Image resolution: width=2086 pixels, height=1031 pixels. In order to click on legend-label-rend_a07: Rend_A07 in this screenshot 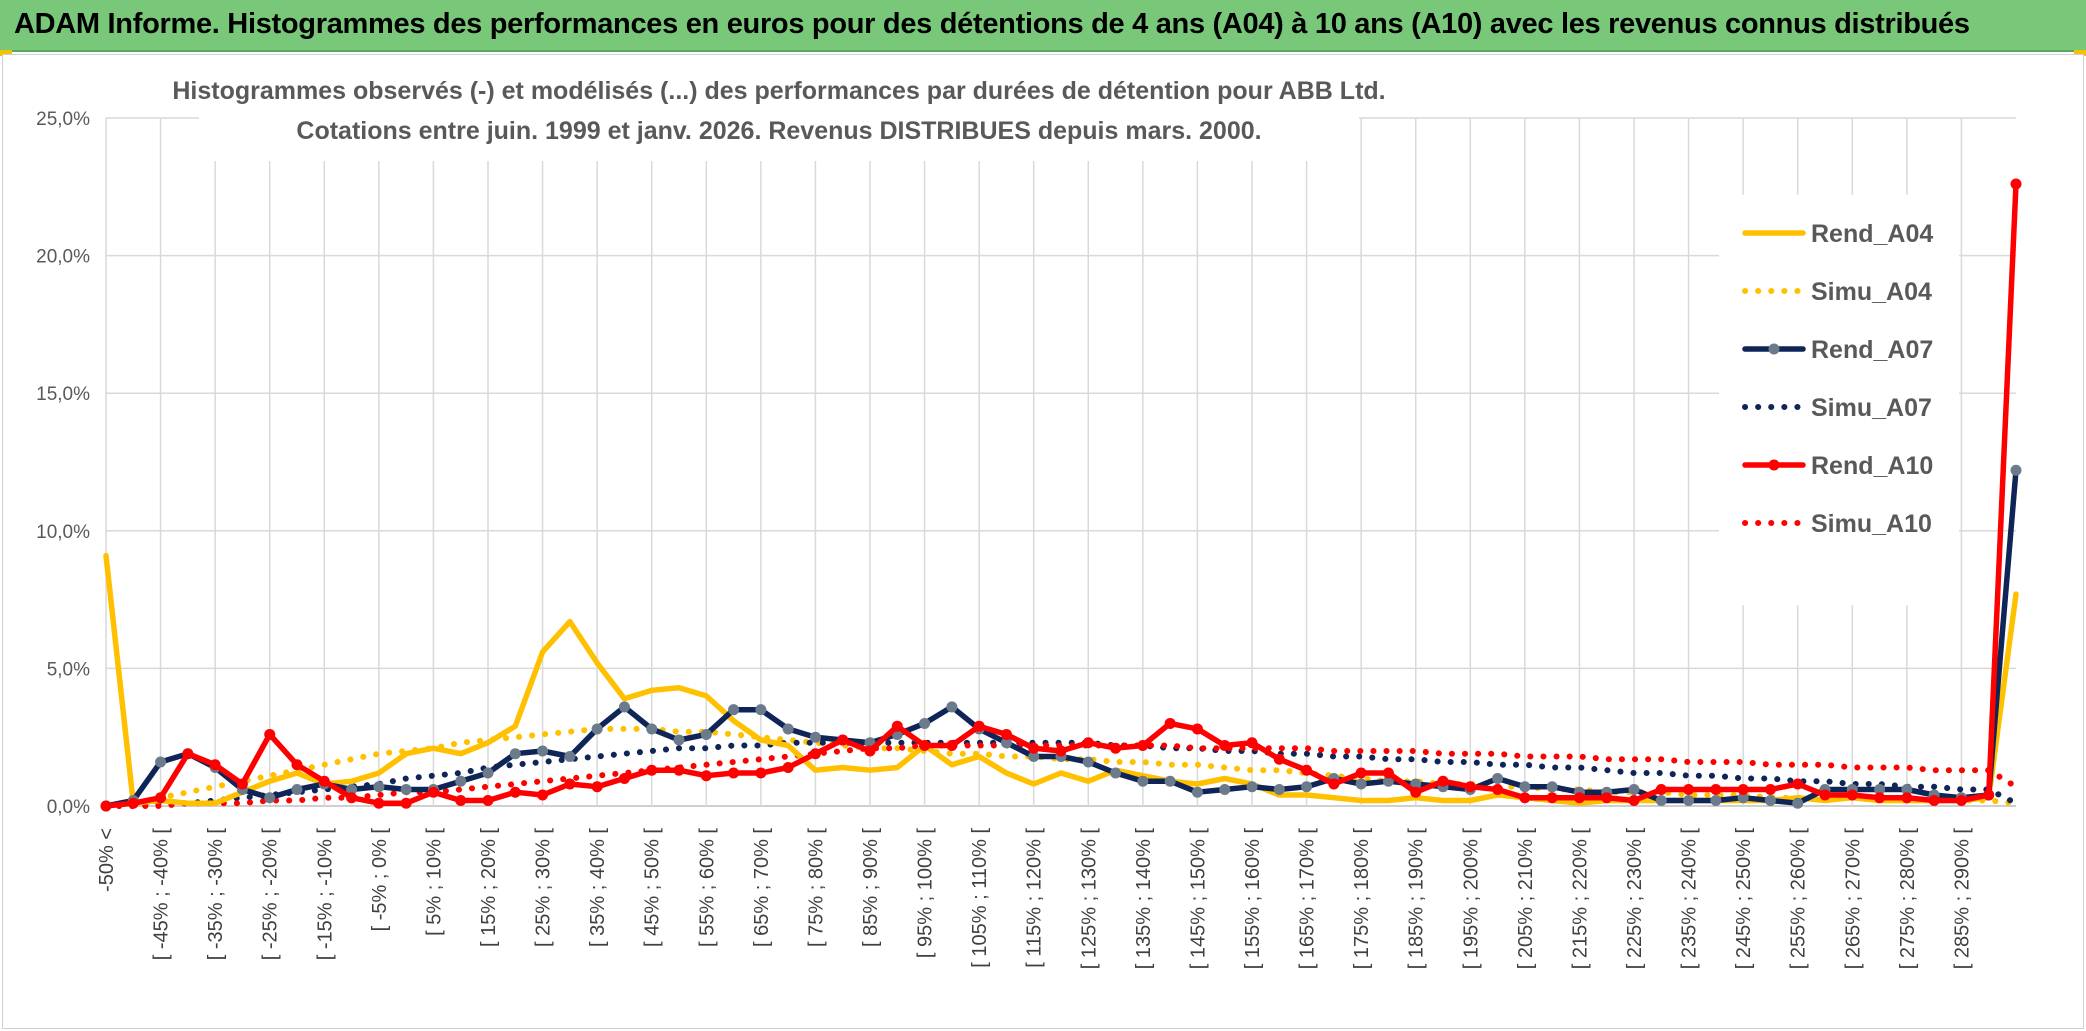, I will do `click(1872, 350)`.